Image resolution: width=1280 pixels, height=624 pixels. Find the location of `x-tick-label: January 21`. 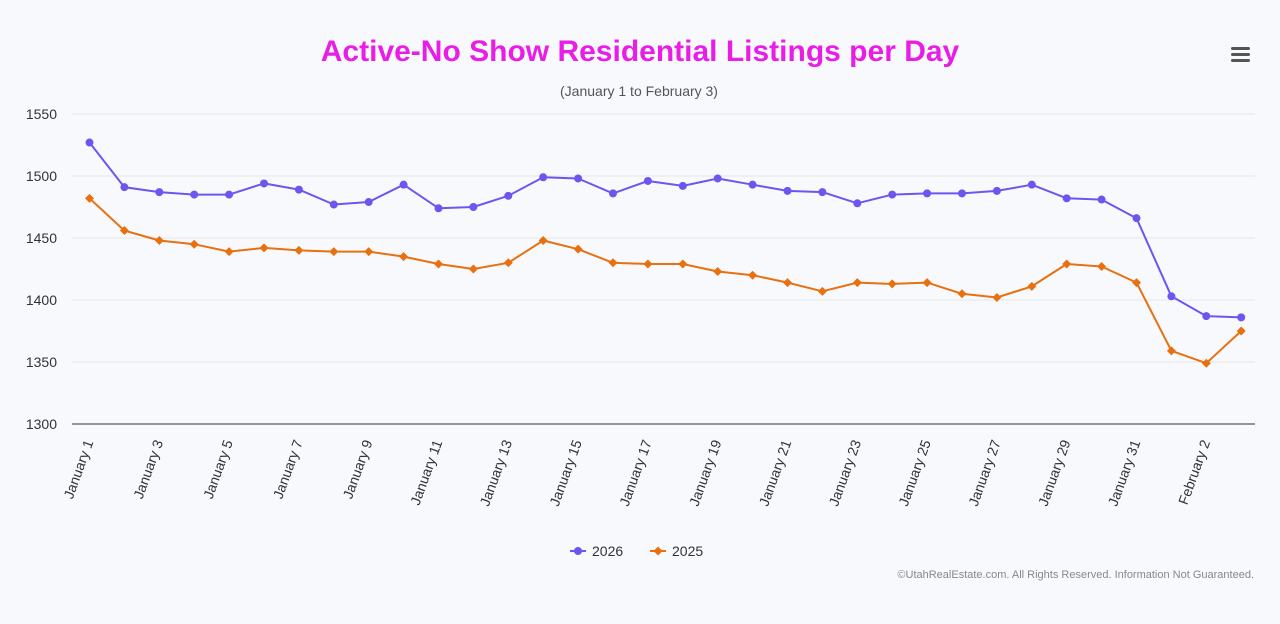

x-tick-label: January 21 is located at coordinates (775, 472).